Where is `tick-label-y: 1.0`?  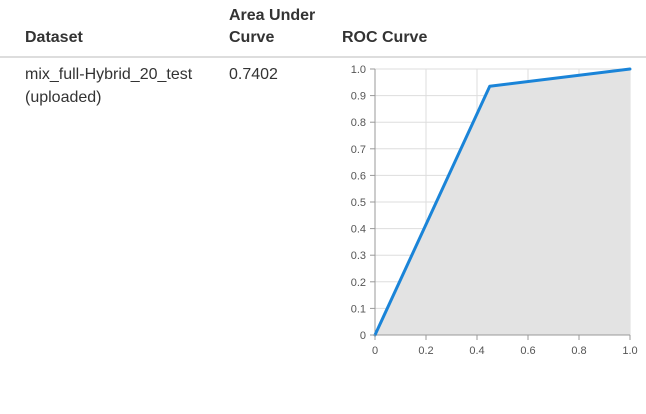 tick-label-y: 1.0 is located at coordinates (358, 70).